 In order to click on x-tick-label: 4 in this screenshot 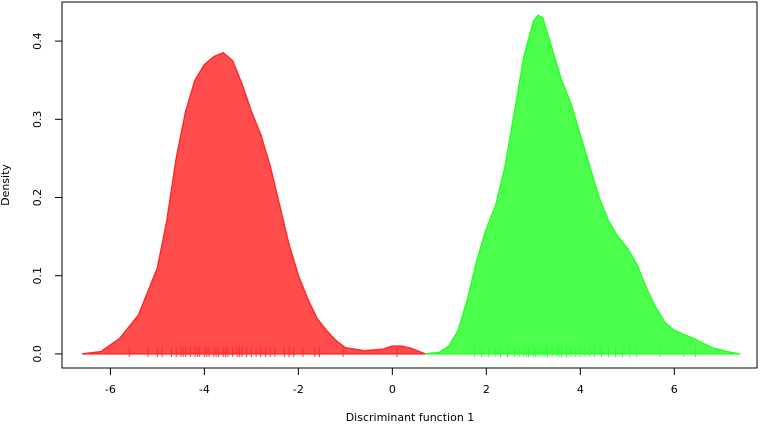, I will do `click(580, 389)`.